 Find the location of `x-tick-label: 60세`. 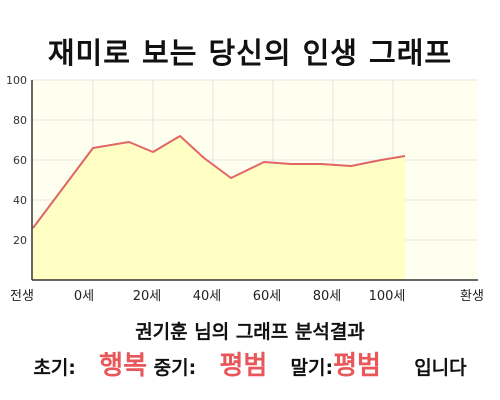

x-tick-label: 60세 is located at coordinates (267, 296).